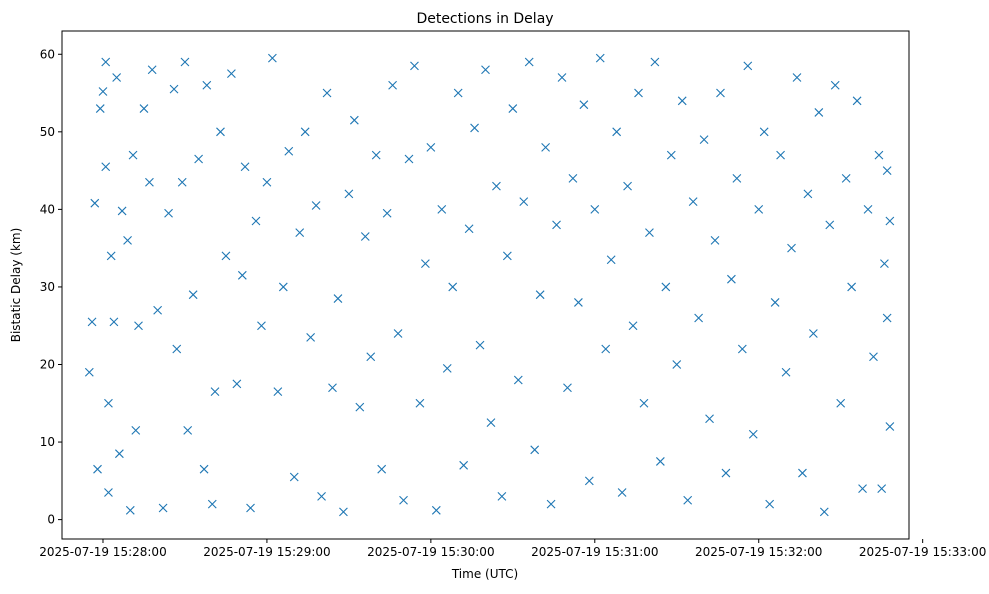 This screenshot has height=594, width=989. I want to click on y-axis-ticks: 0 10 20 30 40 50 60, so click(51, 287).